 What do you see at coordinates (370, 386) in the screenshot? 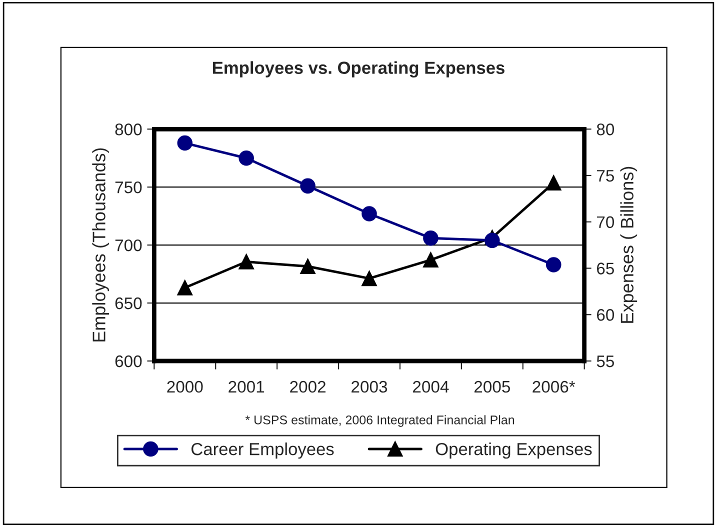
I see `x-tick-label: 2003` at bounding box center [370, 386].